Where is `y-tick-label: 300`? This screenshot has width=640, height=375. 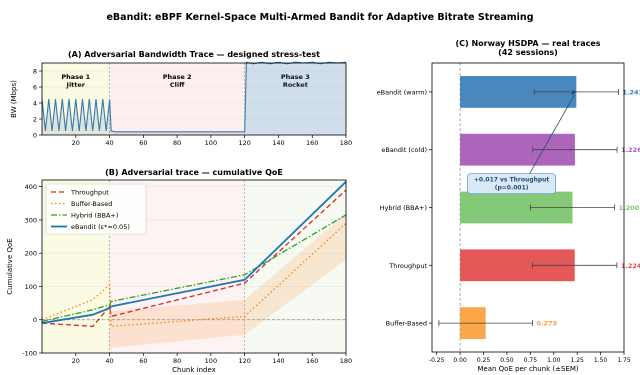 y-tick-label: 300 is located at coordinates (31, 220).